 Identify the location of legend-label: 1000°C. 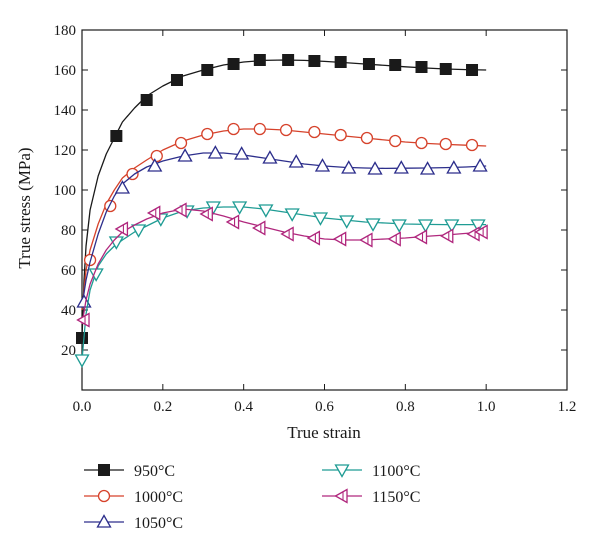
(158, 497).